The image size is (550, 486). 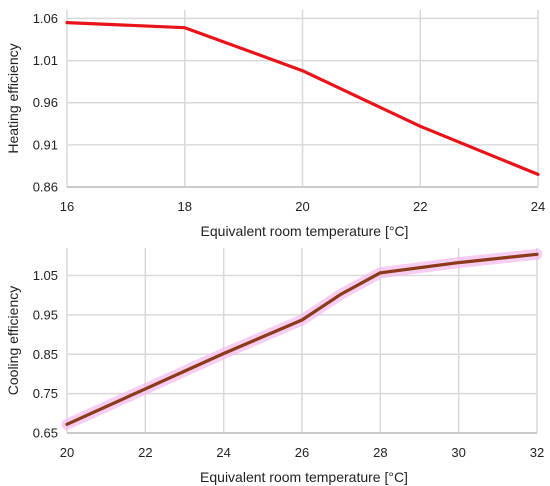 What do you see at coordinates (145, 452) in the screenshot?
I see `cooling-x-tick-22: 22` at bounding box center [145, 452].